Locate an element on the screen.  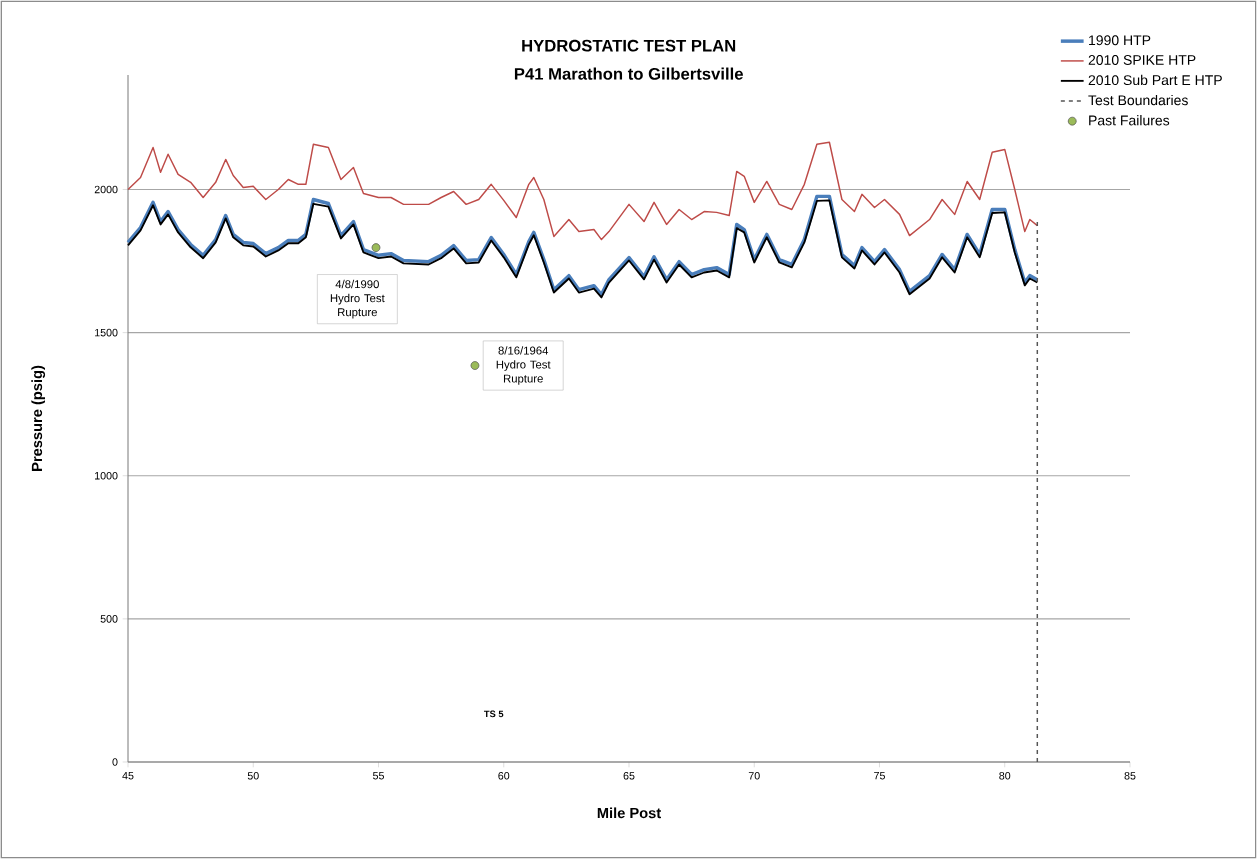
x-tick-label: 55 is located at coordinates (378, 776).